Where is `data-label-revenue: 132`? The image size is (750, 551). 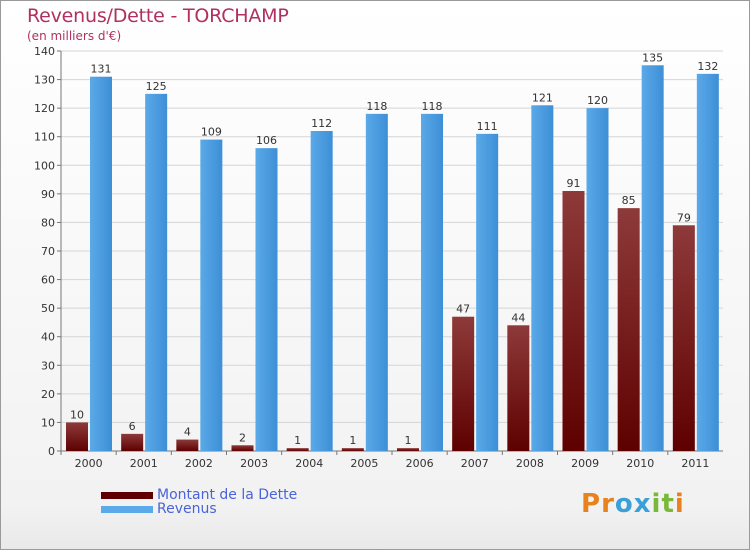
data-label-revenue: 132 is located at coordinates (707, 66).